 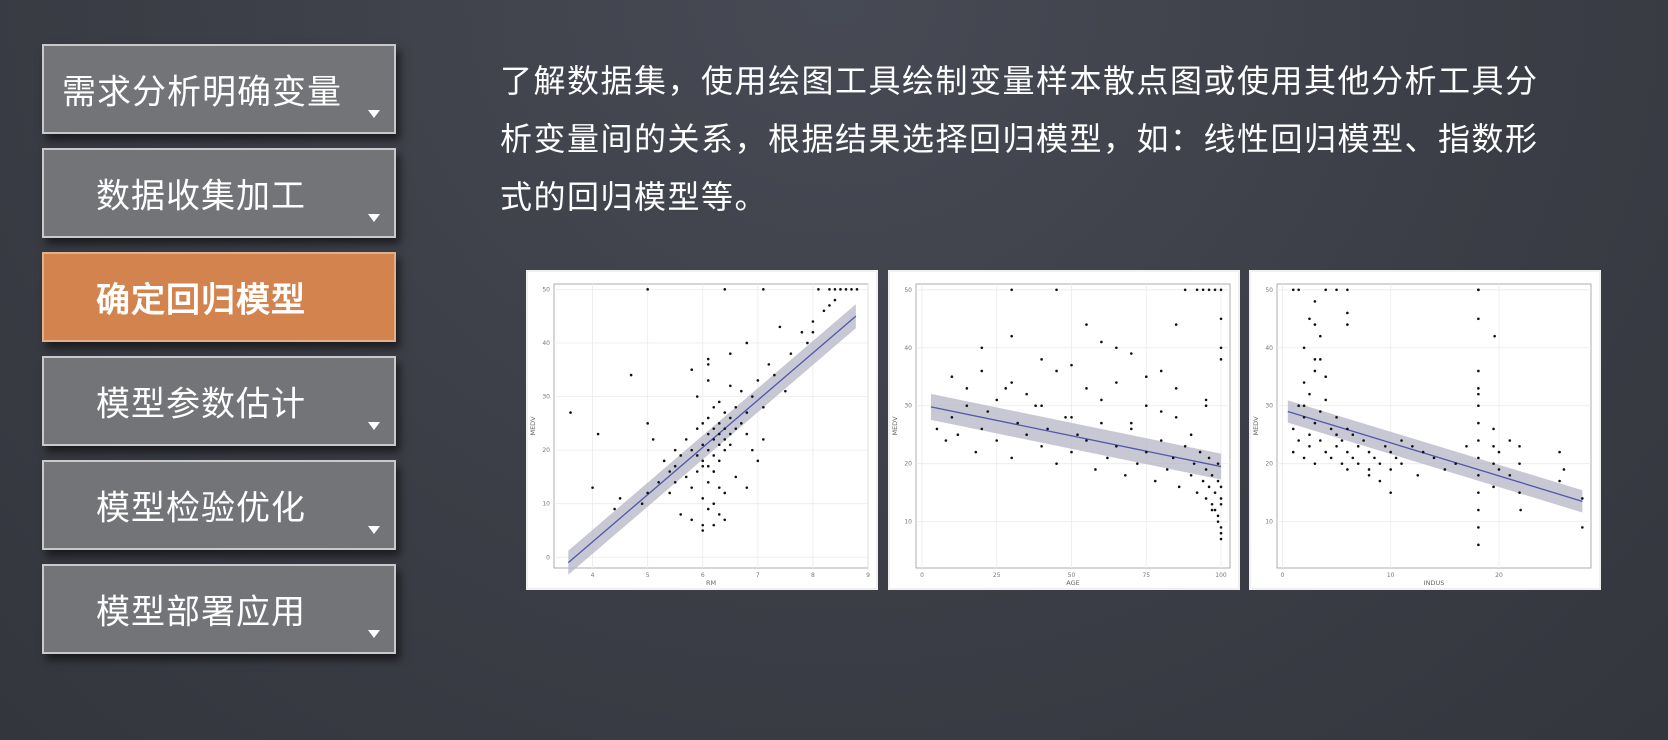 What do you see at coordinates (1146, 575) in the screenshot?
I see `x-tick-label: 75` at bounding box center [1146, 575].